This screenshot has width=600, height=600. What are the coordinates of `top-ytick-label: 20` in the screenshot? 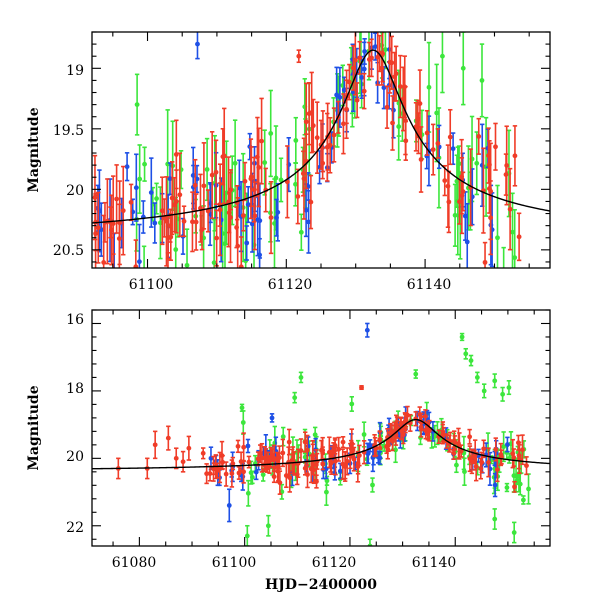 It's located at (75, 191).